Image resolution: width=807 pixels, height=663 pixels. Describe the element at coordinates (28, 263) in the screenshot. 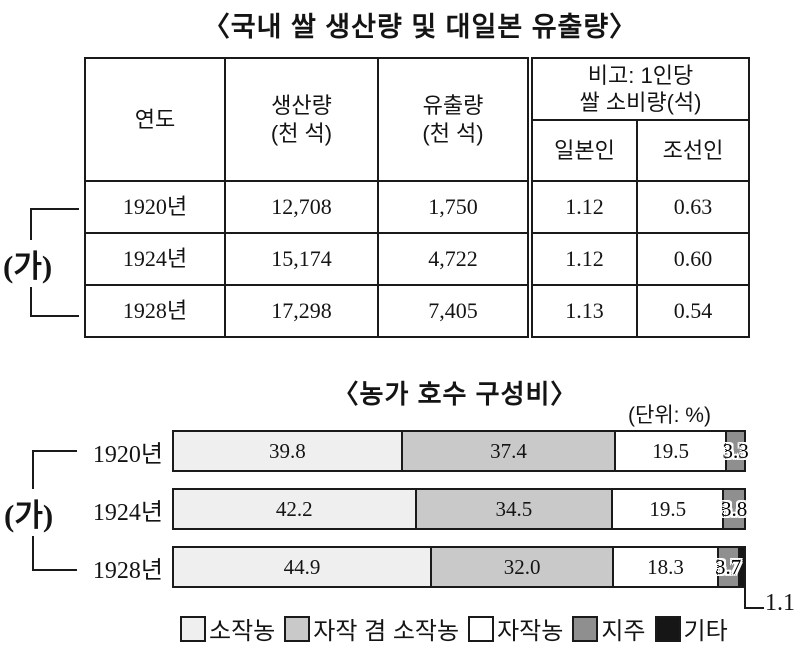

I see `group-label-table: (가)` at that location.